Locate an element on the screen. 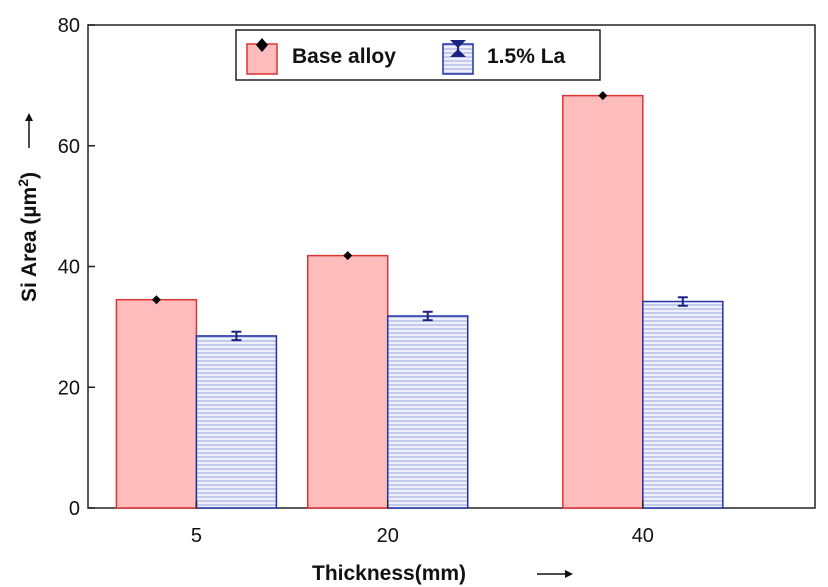  x-tick-label: 20 is located at coordinates (388, 536).